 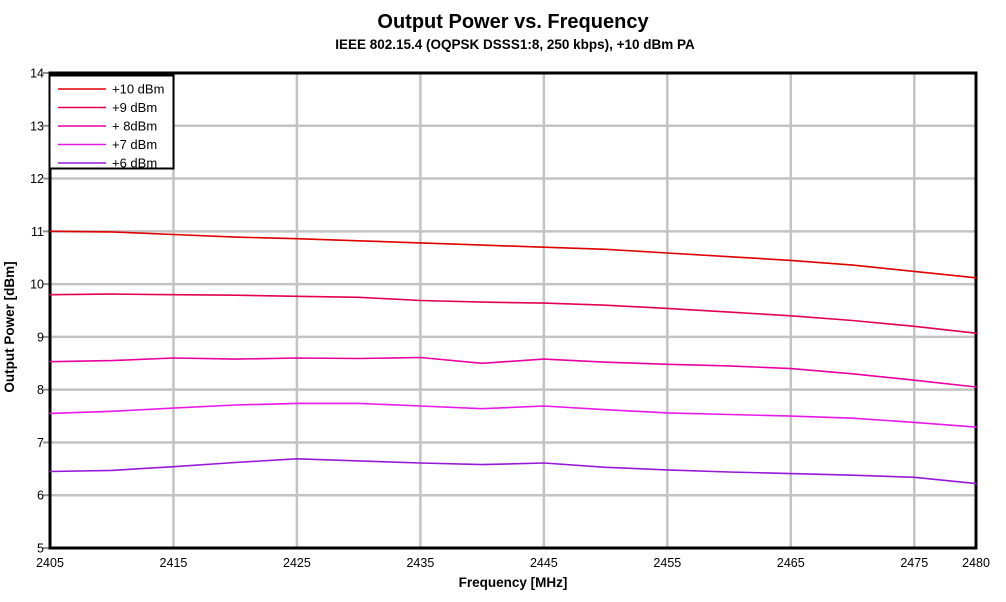 What do you see at coordinates (9, 326) in the screenshot?
I see `y-axis-title: Output Power [dBm]` at bounding box center [9, 326].